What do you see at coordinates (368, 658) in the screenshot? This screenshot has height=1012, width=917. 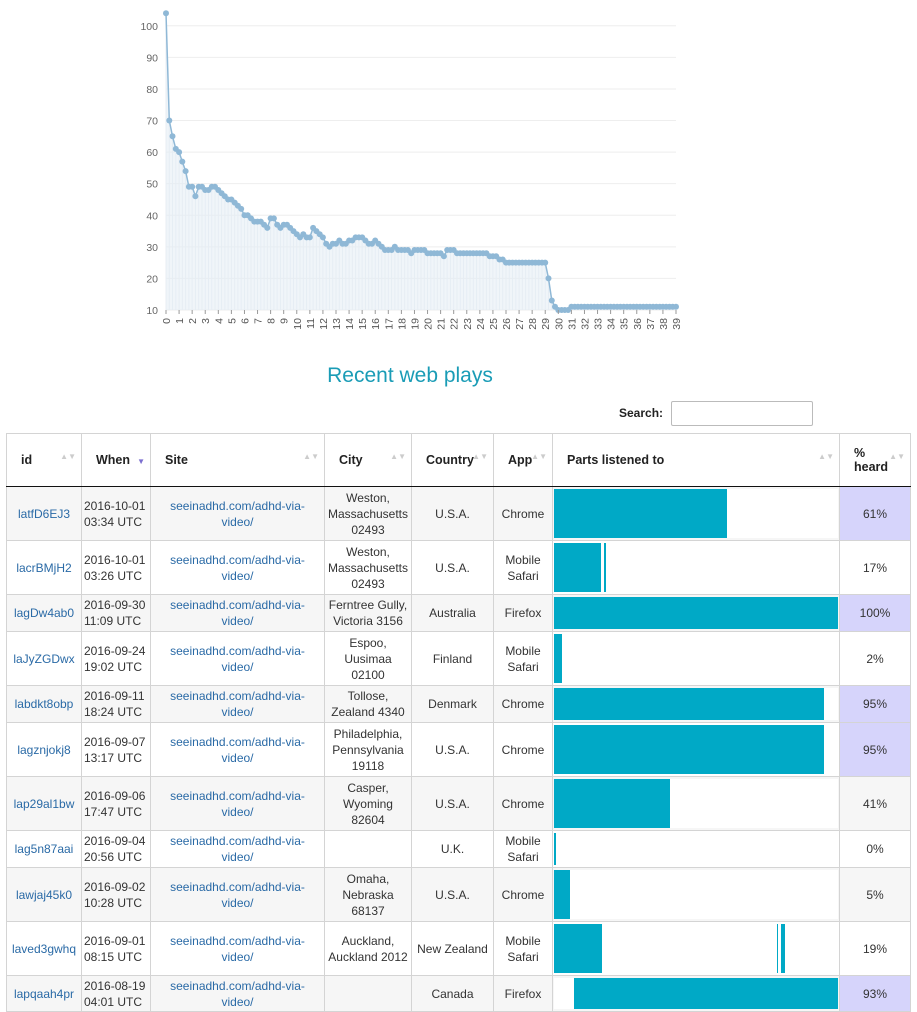 I see `city-line: Uusimaa` at bounding box center [368, 658].